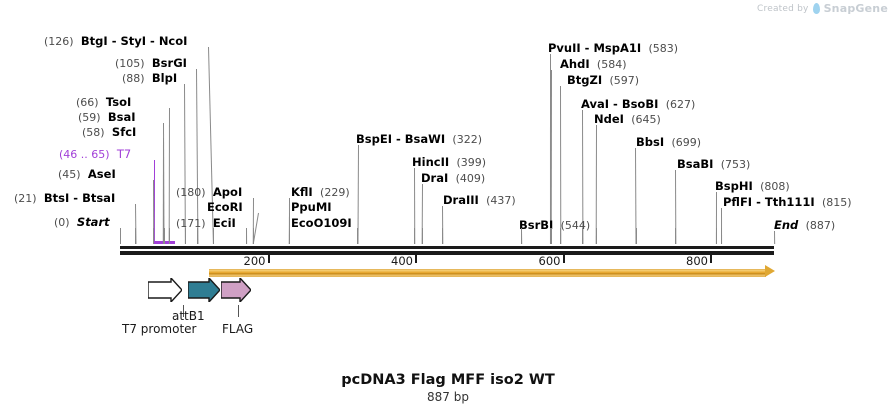  I want to click on enzyme-position: (583), so click(663, 48).